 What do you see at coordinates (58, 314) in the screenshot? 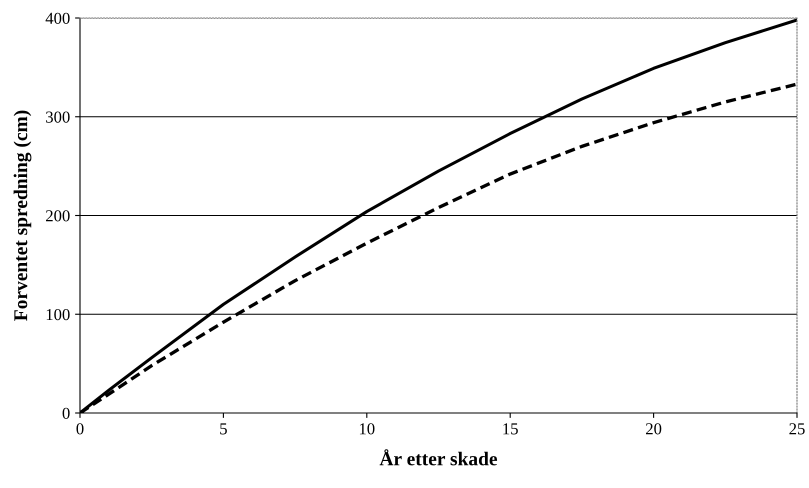
I see `y-tick-label: 100` at bounding box center [58, 314].